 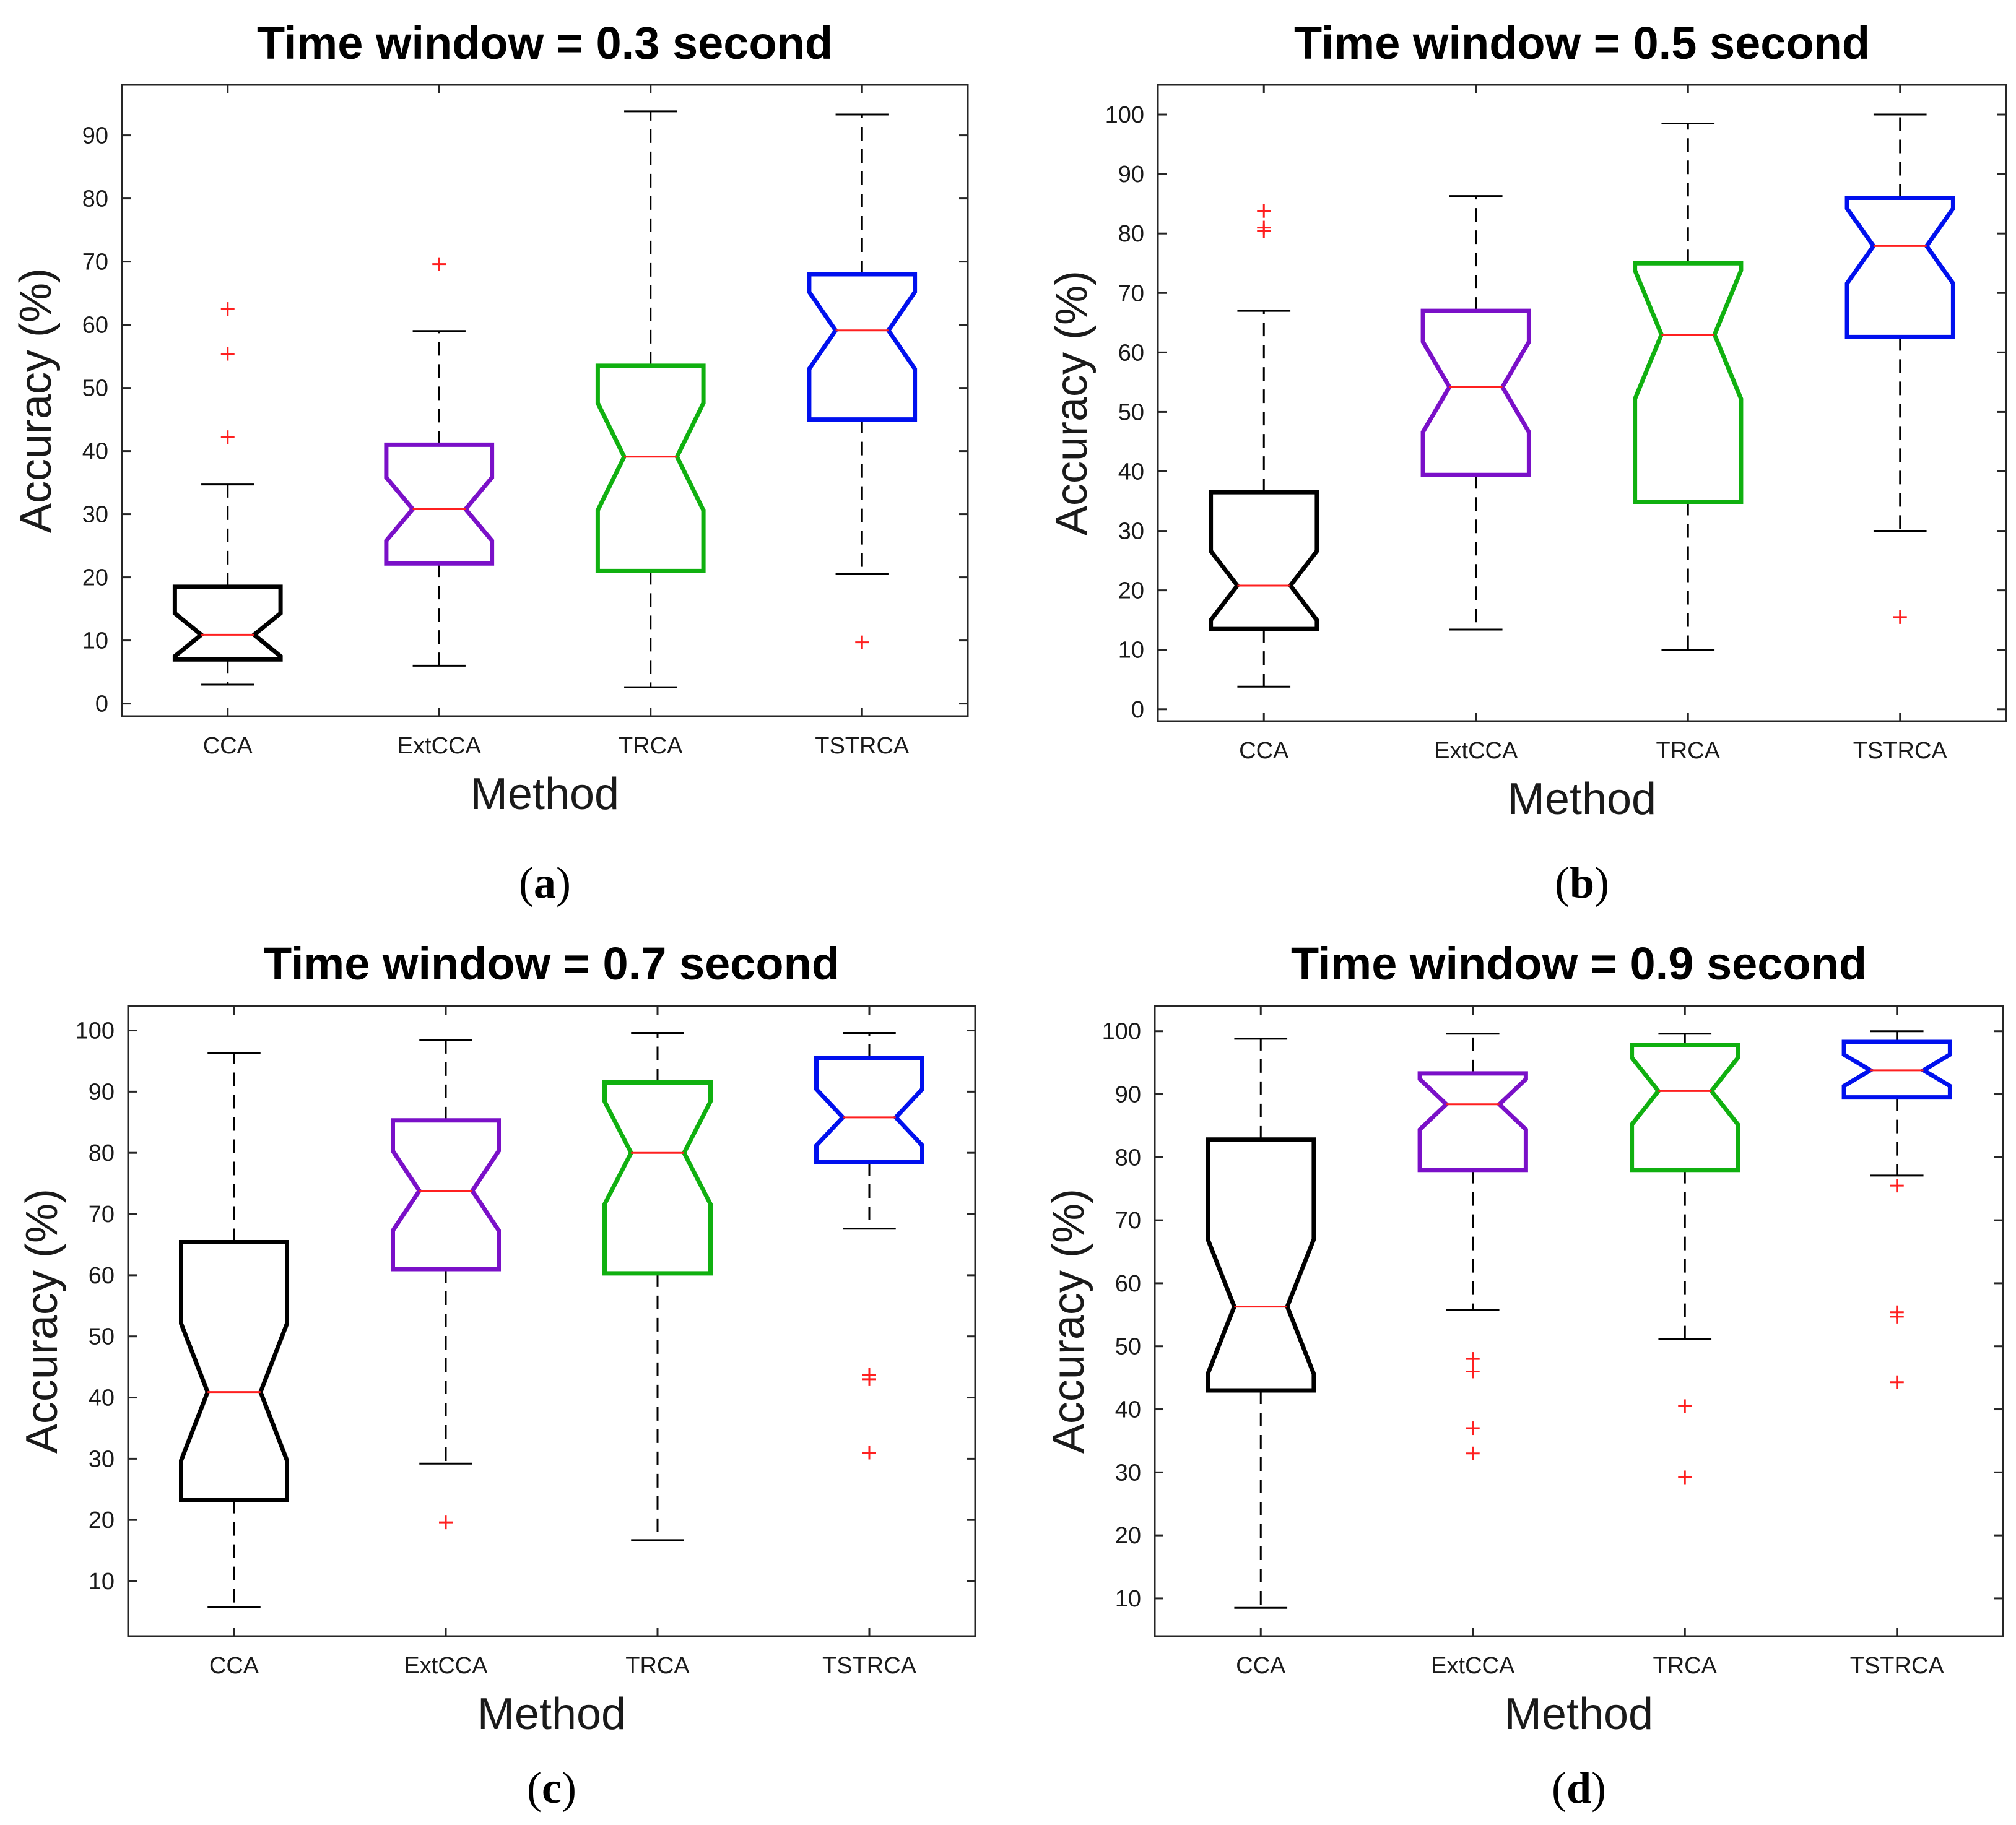 I want to click on panel-letter: b, so click(x=1582, y=883).